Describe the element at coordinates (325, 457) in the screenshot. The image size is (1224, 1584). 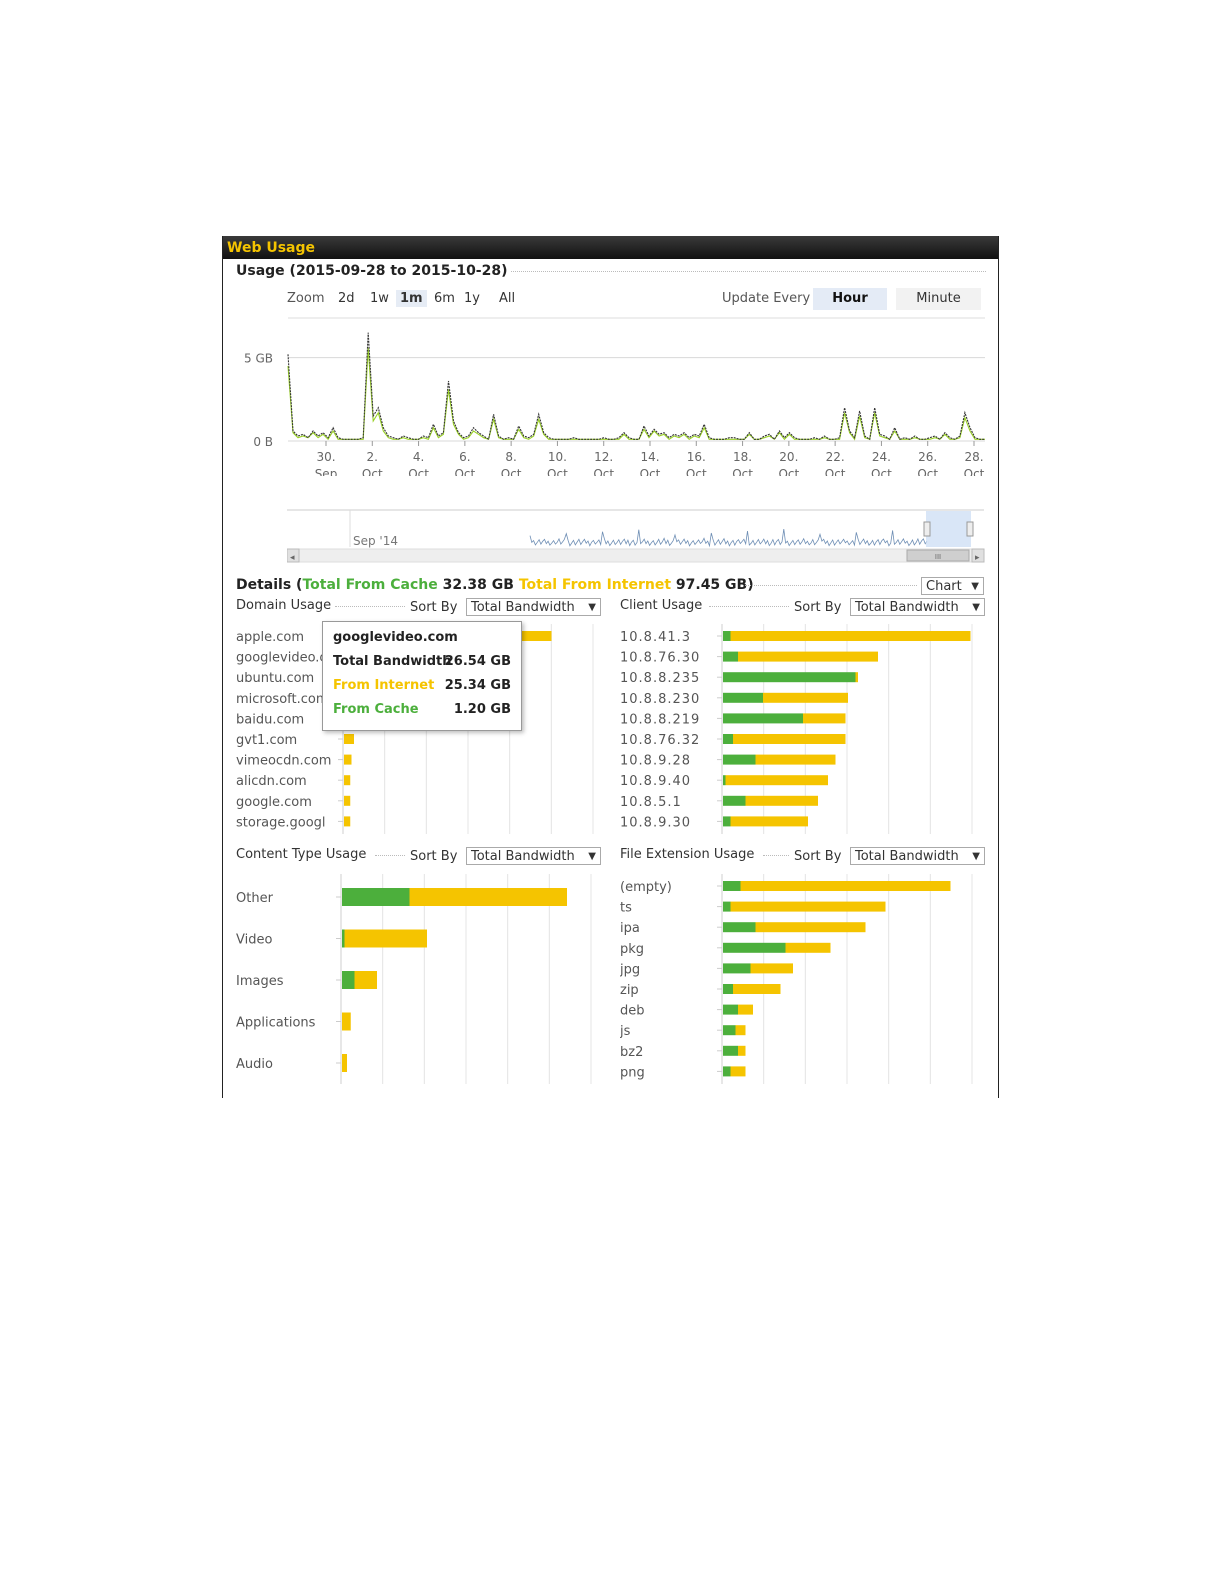
I see `x-tick-label-day: 30.` at that location.